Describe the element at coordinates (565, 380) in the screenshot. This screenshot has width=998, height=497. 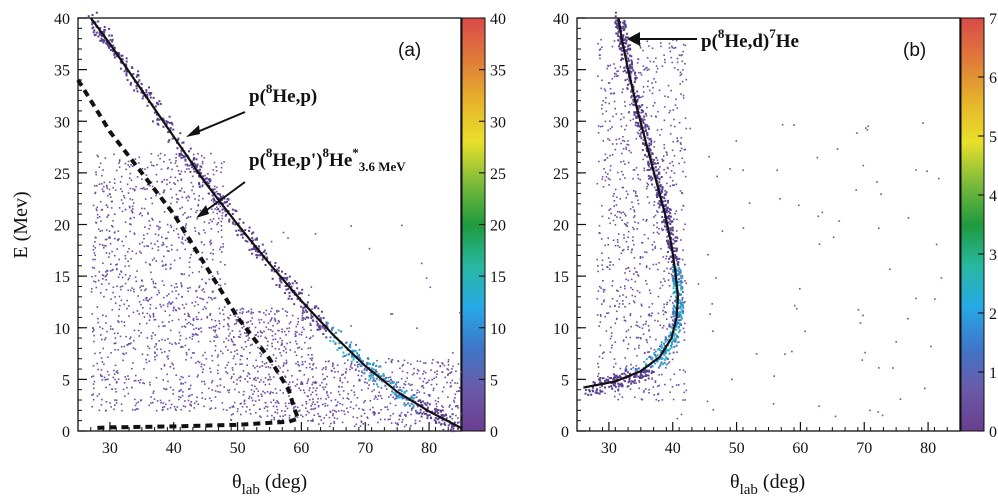
I see `y-tick-label: 5` at that location.